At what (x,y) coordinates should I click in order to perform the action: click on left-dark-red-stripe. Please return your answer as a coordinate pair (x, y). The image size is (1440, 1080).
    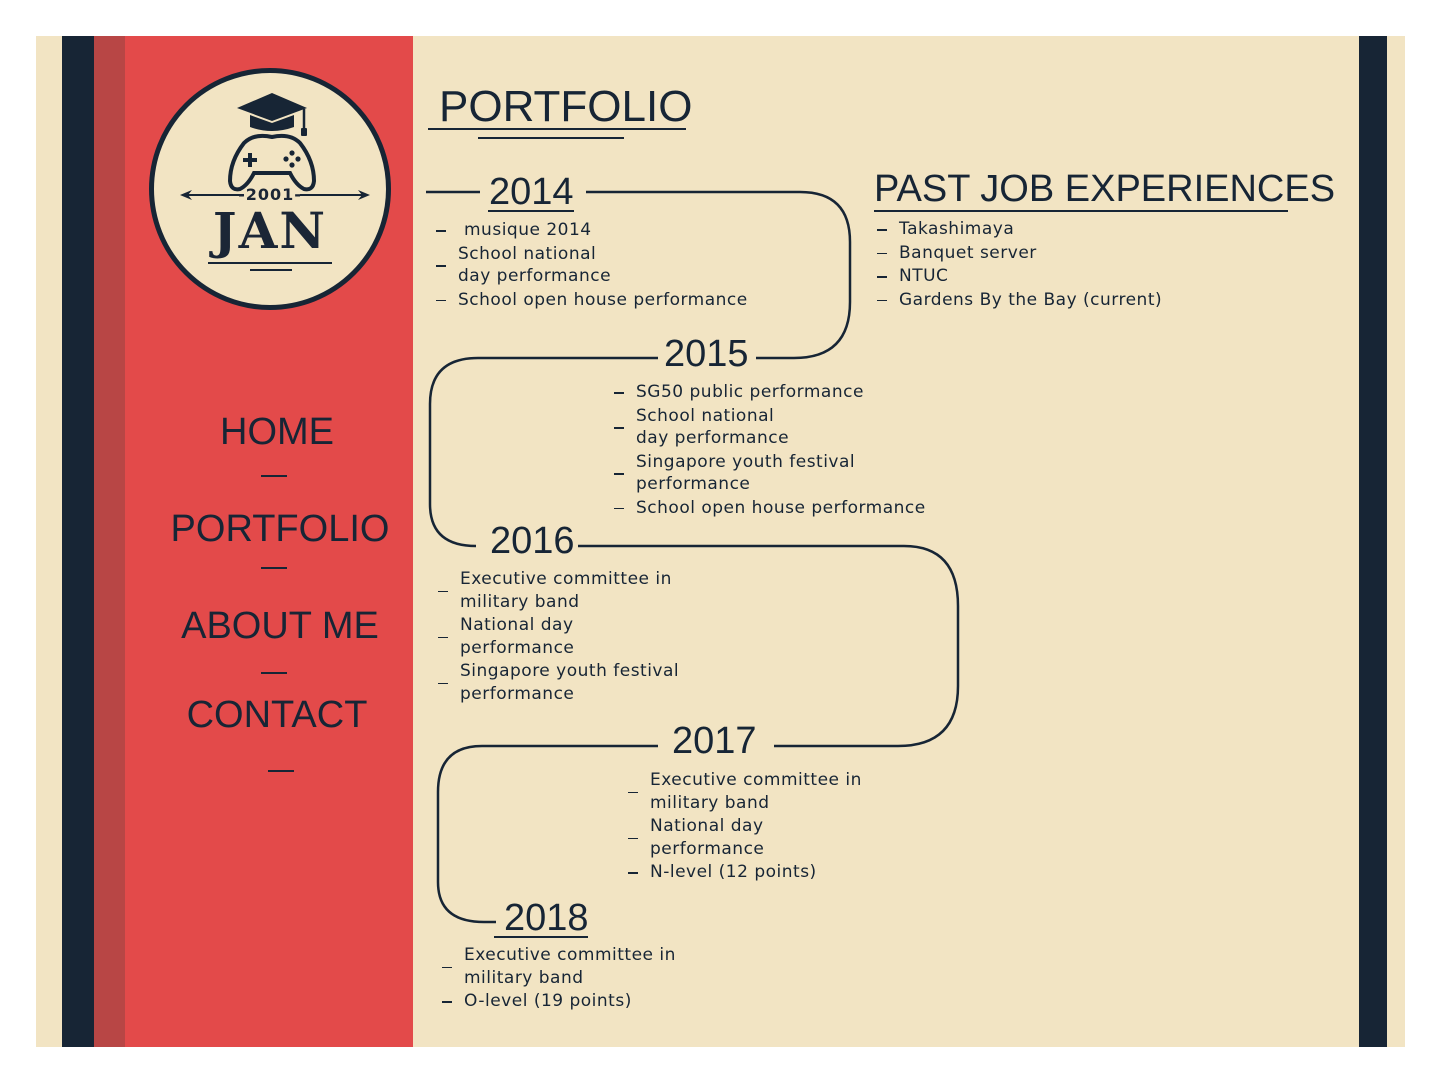
    Looking at the image, I should click on (109, 541).